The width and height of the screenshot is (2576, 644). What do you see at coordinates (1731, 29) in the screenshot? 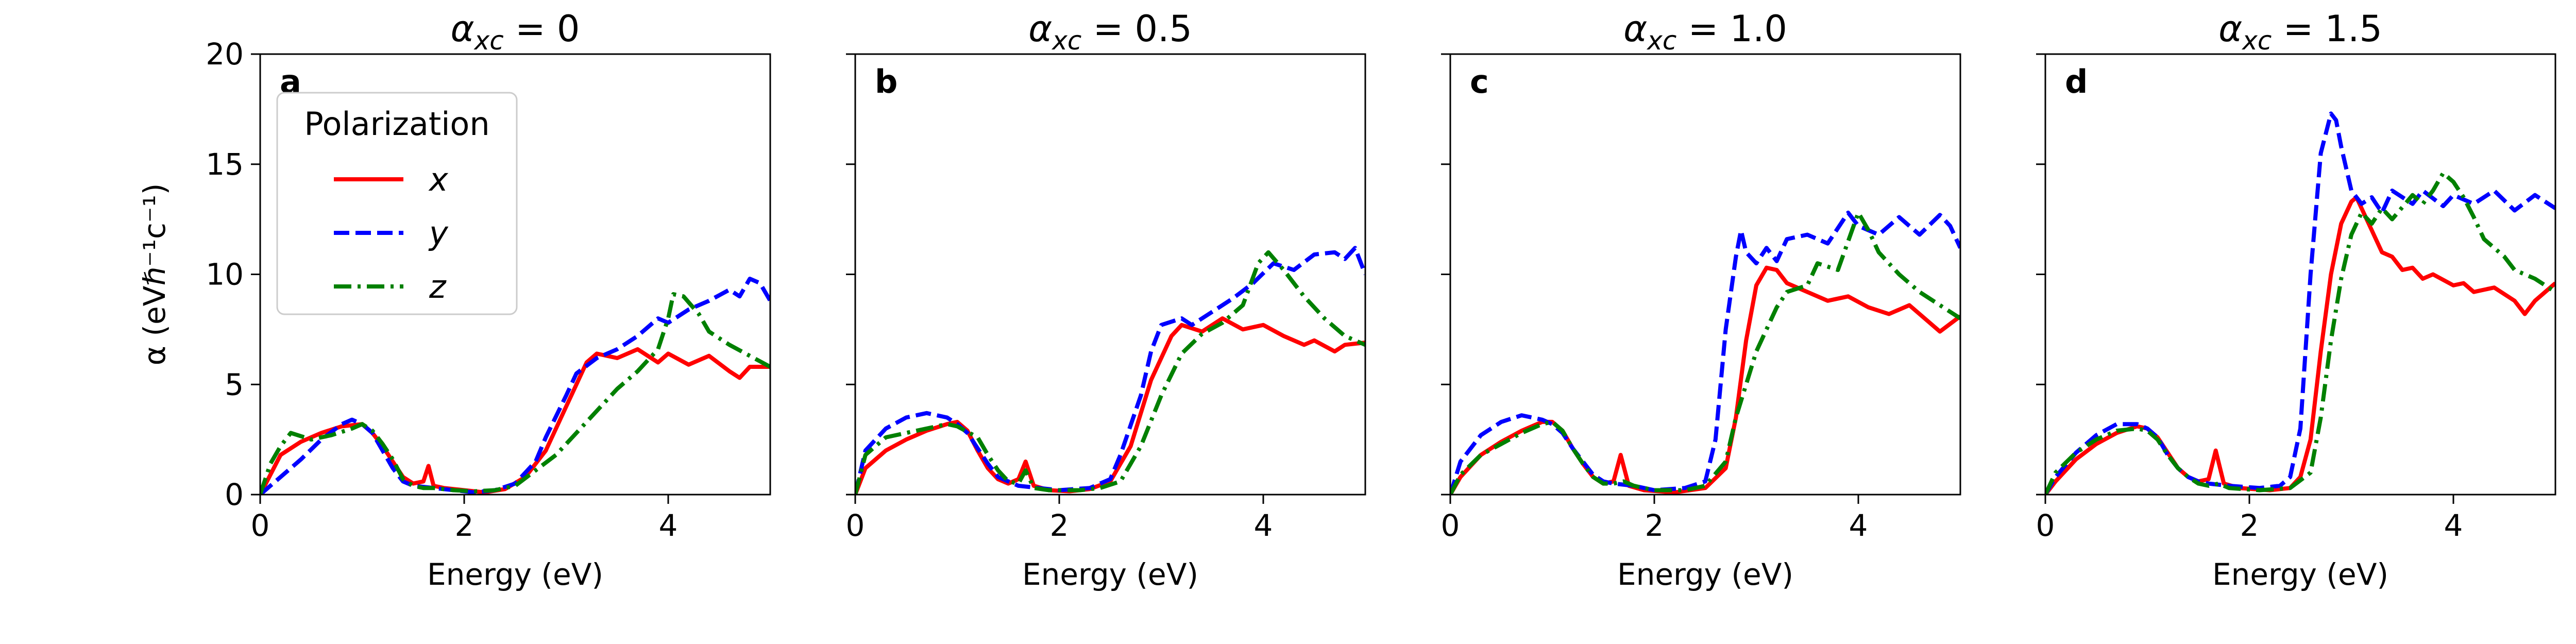
I see `title-value: = 1.0` at bounding box center [1731, 29].